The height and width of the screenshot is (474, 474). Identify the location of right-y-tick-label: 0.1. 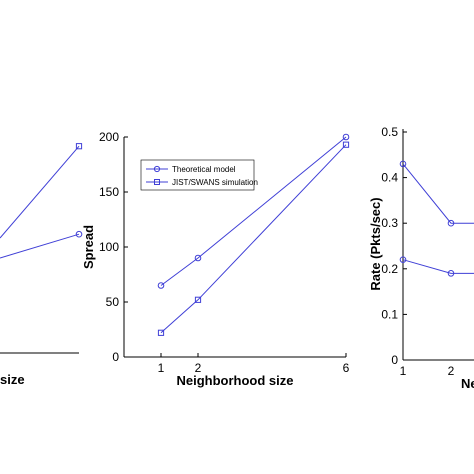
(389, 314).